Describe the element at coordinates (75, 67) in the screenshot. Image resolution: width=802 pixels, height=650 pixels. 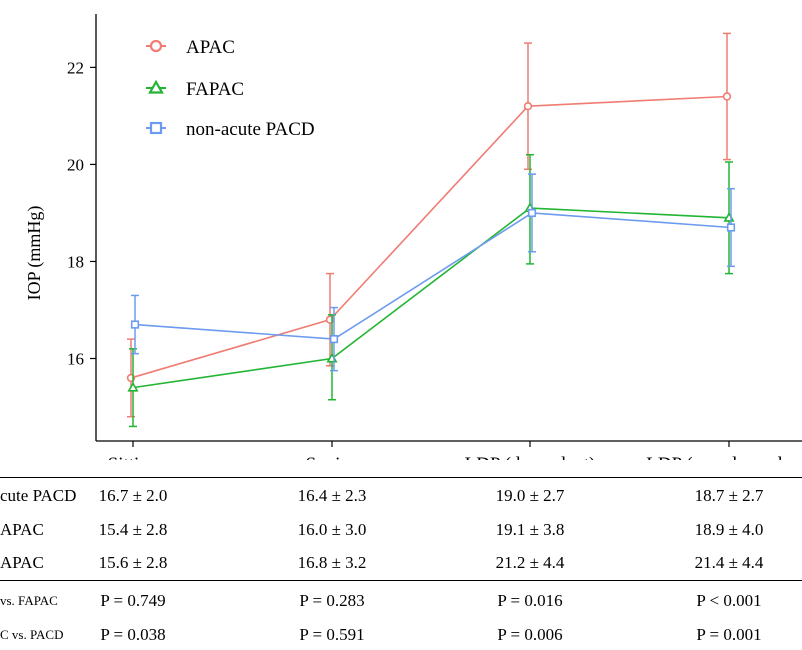
I see `y-tick-label: 22` at that location.